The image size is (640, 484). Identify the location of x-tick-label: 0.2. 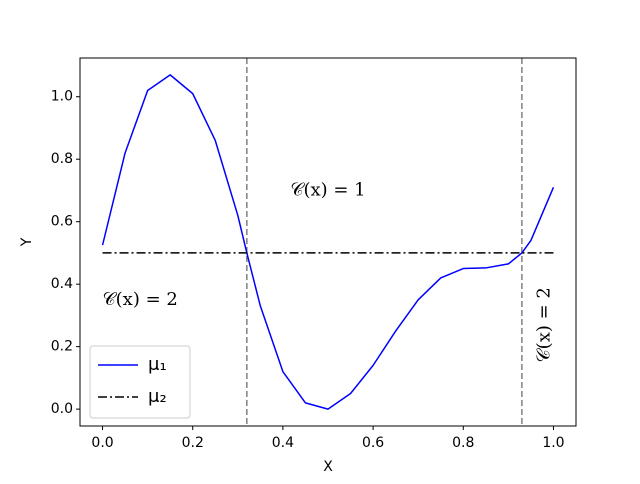
(193, 443).